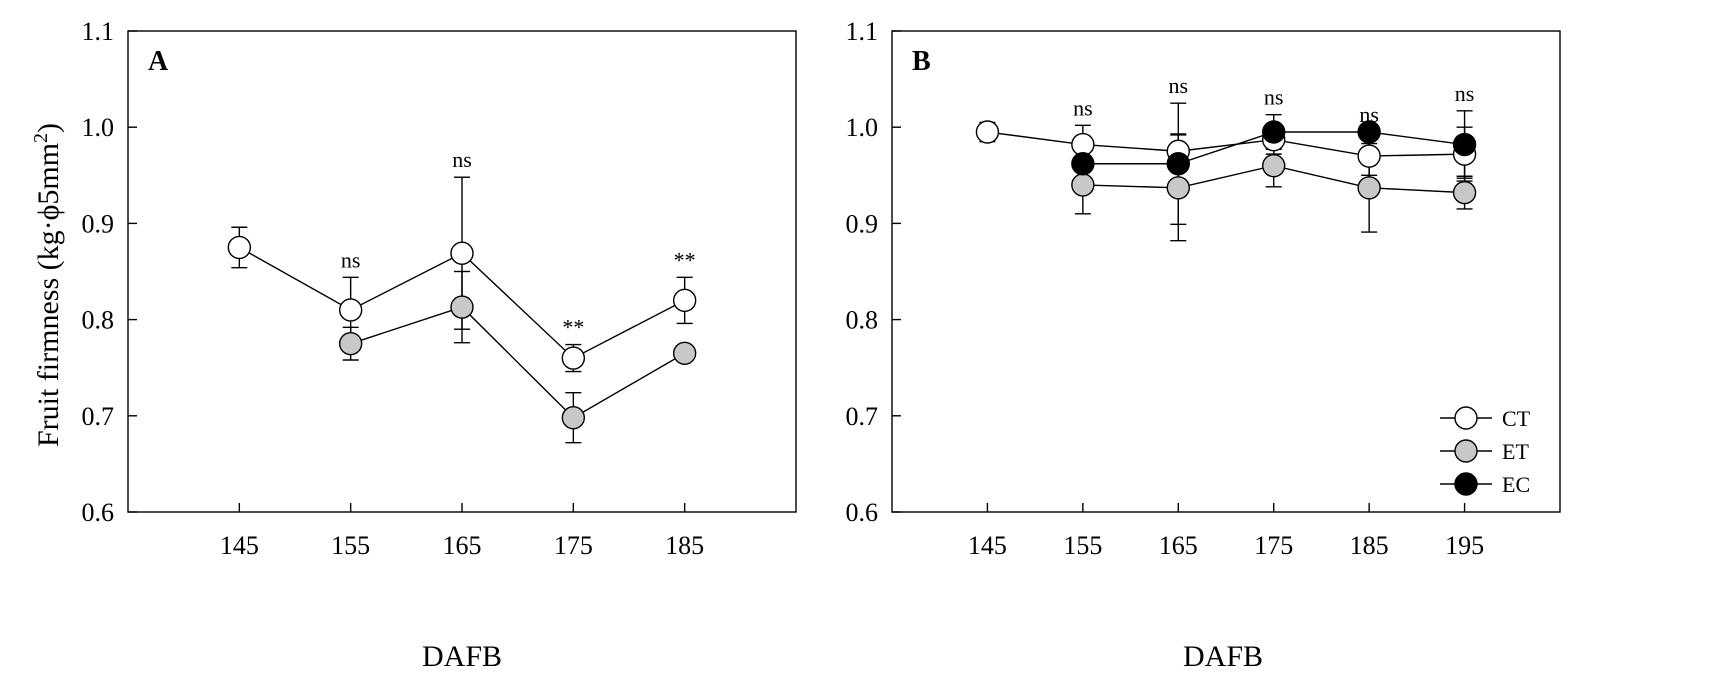 The height and width of the screenshot is (678, 1727). What do you see at coordinates (987, 545) in the screenshot?
I see `panel-b-x-tick-label: 145` at bounding box center [987, 545].